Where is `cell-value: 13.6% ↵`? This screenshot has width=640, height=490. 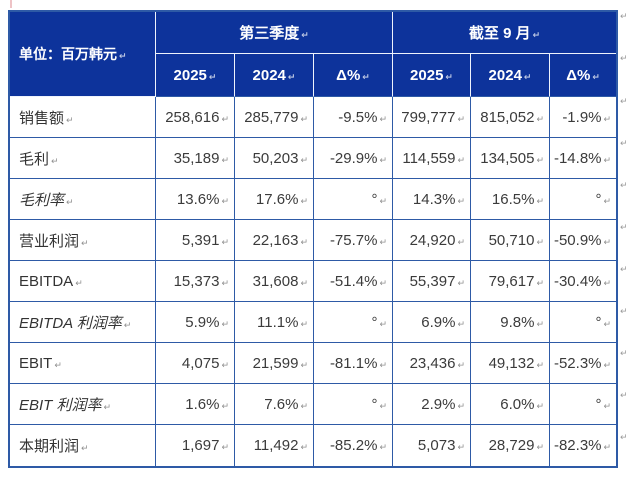
cell-value: 13.6% ↵ is located at coordinates (195, 199).